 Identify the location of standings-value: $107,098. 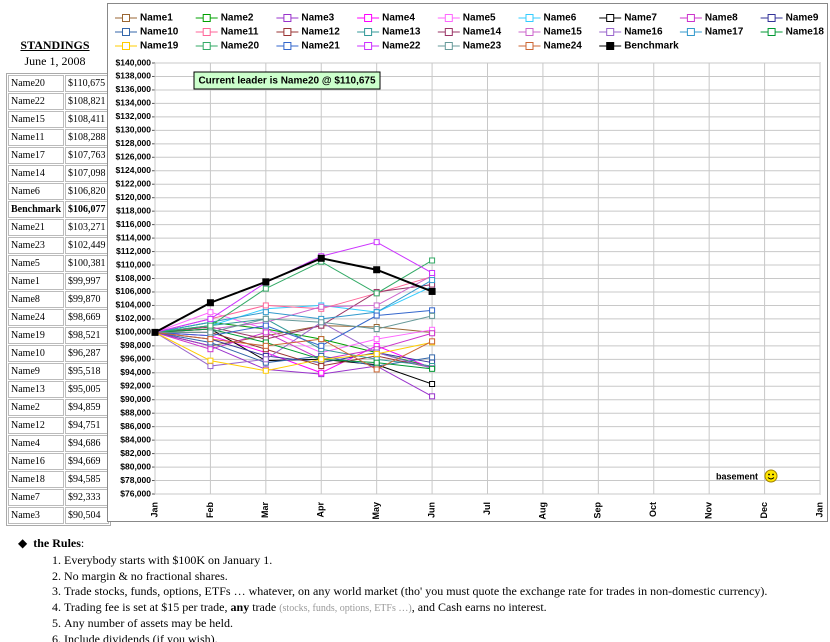
(87, 173).